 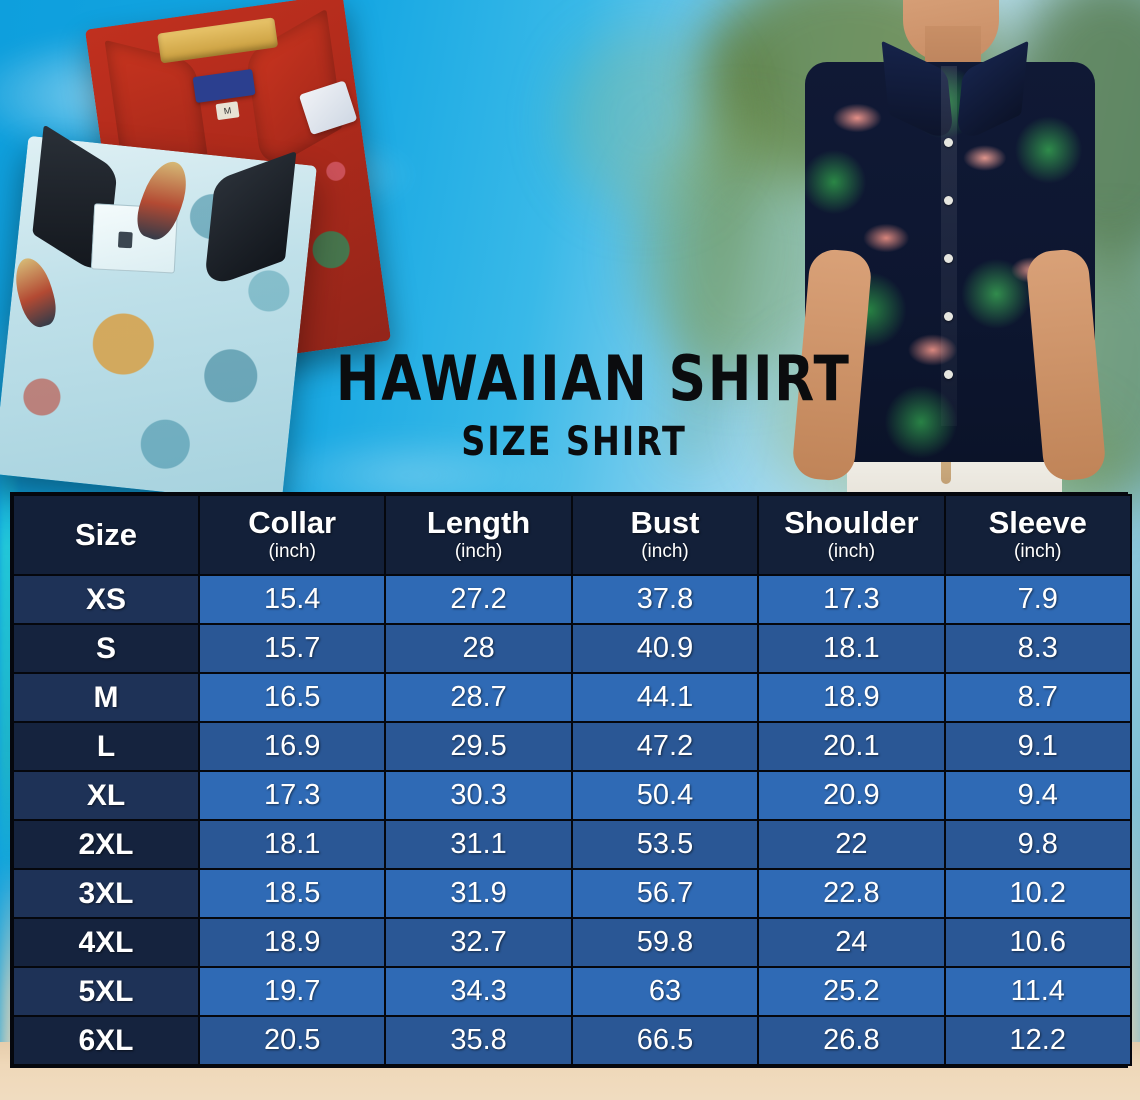 What do you see at coordinates (851, 844) in the screenshot?
I see `shoulder-cell: 22` at bounding box center [851, 844].